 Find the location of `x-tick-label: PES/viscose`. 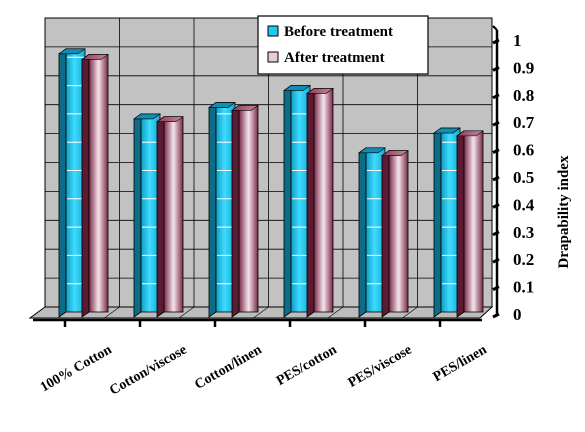

x-tick-label: PES/viscose is located at coordinates (380, 366).